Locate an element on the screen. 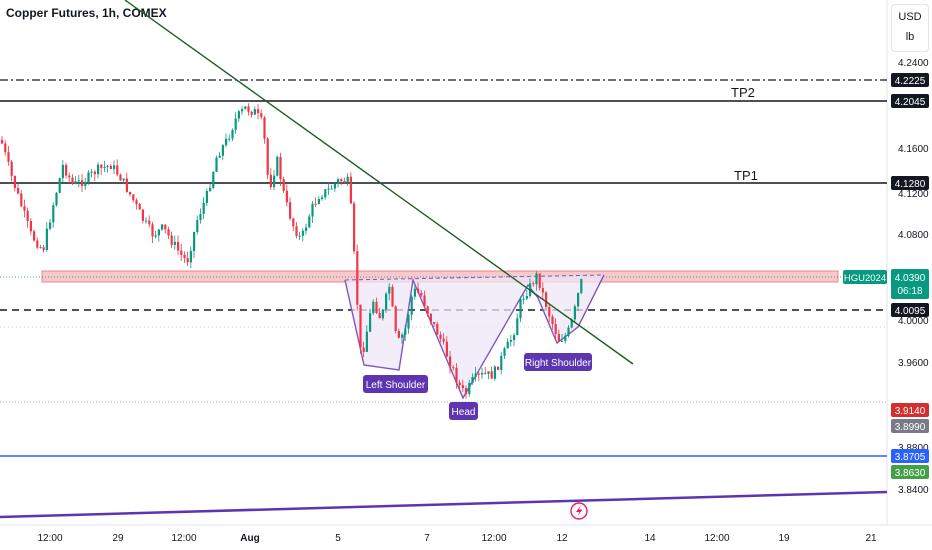 Image resolution: width=932 pixels, height=550 pixels. x-tick: 12:00 is located at coordinates (49, 538).